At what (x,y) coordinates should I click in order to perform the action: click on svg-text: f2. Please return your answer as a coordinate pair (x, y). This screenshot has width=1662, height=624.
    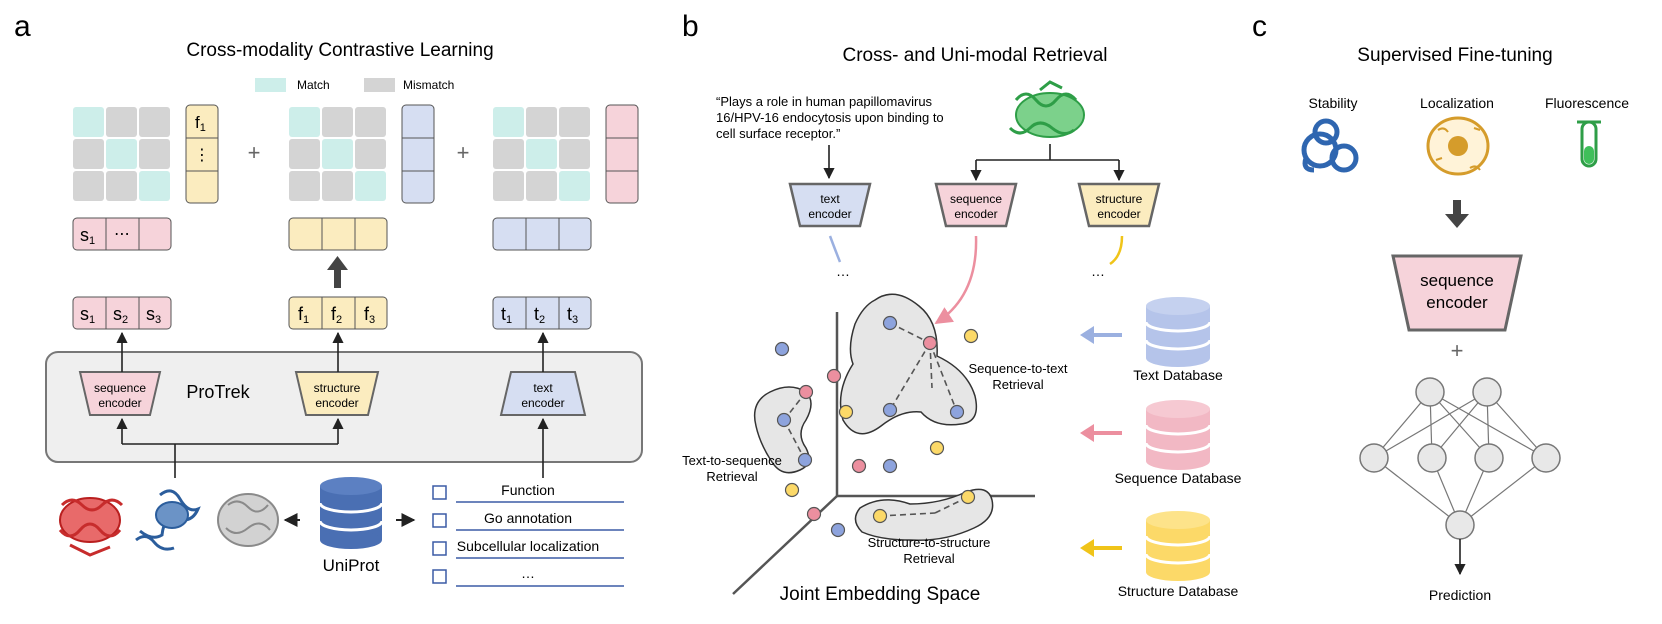
    Looking at the image, I should click on (336, 315).